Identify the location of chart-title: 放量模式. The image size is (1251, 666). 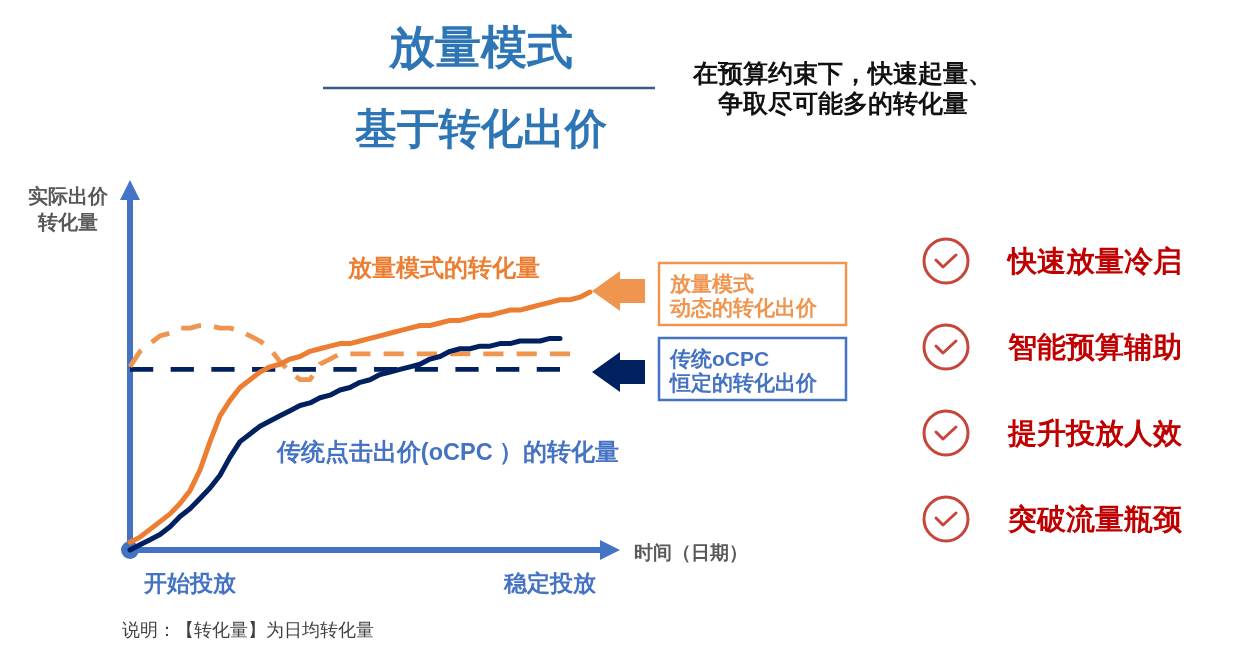
(480, 47).